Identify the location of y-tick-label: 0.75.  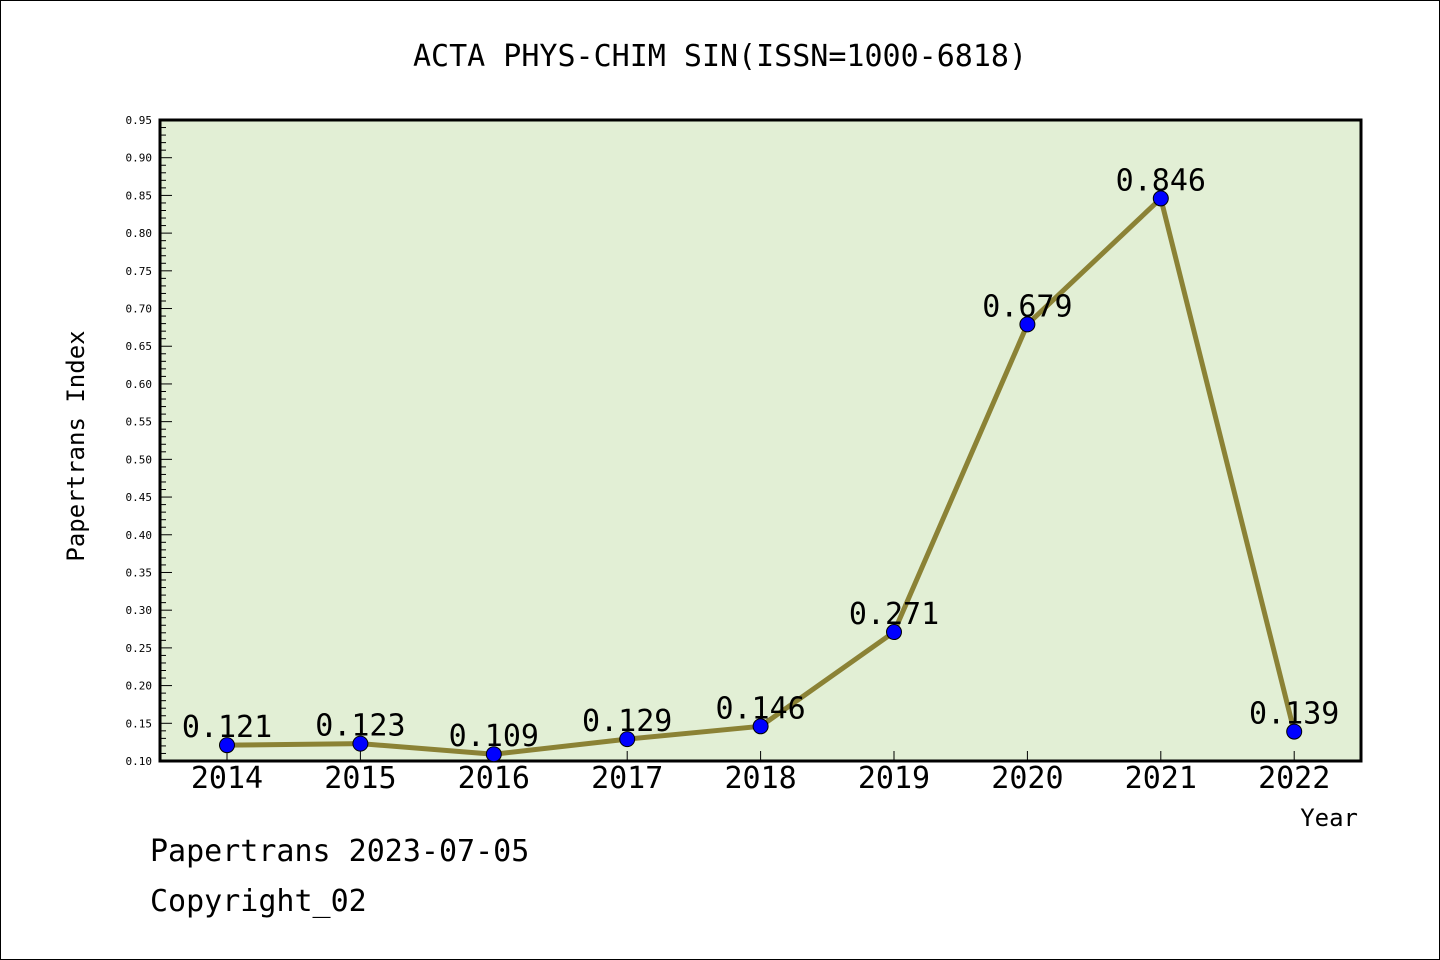
(139, 271).